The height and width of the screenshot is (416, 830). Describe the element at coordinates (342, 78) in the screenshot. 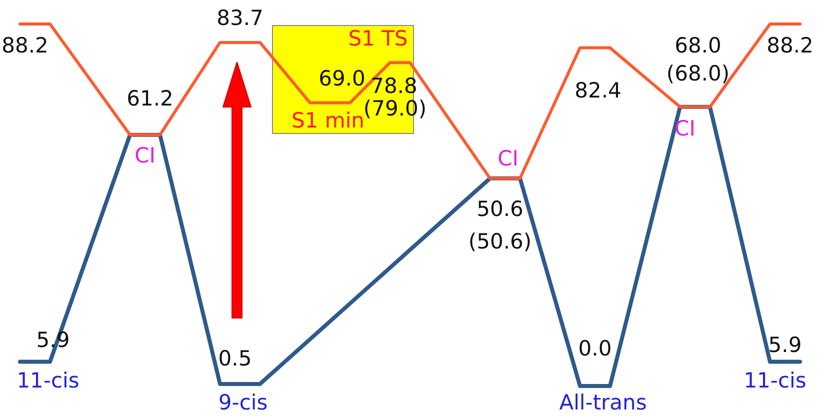

I see `data-label: 69.0` at that location.